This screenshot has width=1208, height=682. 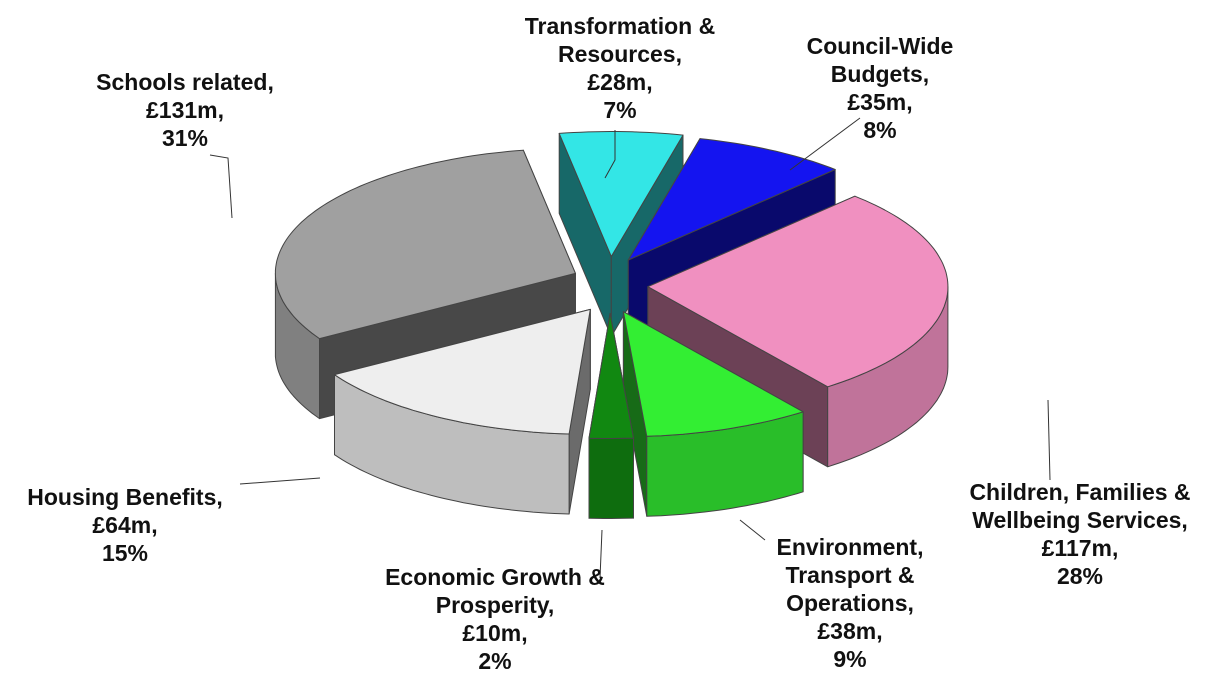 I want to click on data-label: Transformation & Resources£28m7%, so click(x=620, y=68).